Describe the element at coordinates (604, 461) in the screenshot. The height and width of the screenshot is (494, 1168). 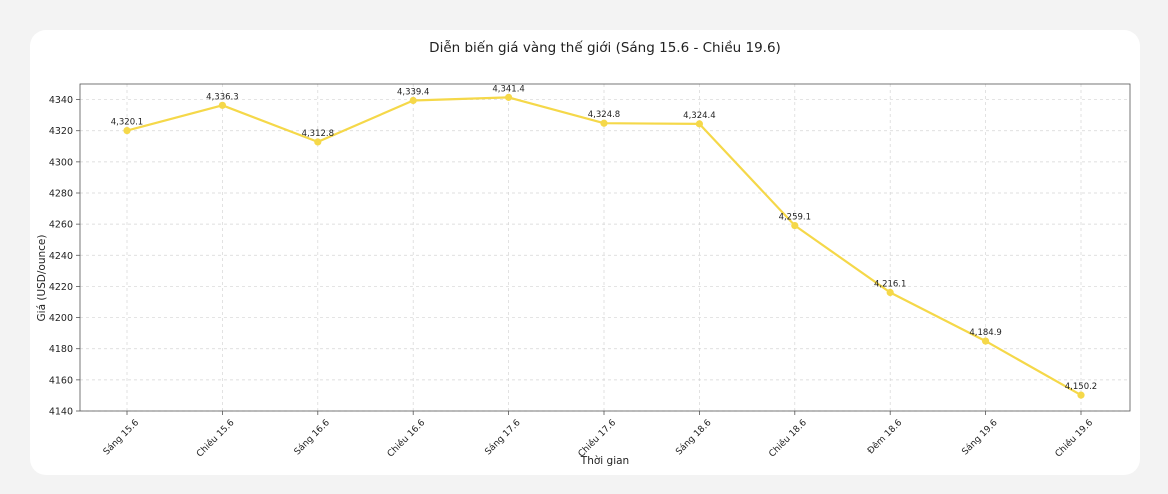
I see `x-axis-label: Thời gian` at that location.